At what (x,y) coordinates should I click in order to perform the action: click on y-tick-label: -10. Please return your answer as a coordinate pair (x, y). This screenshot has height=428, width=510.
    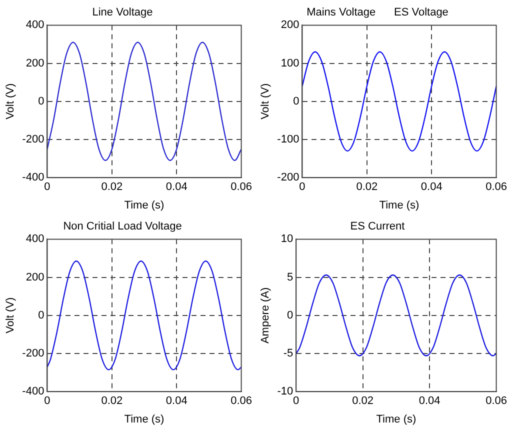
    Looking at the image, I should click on (285, 392).